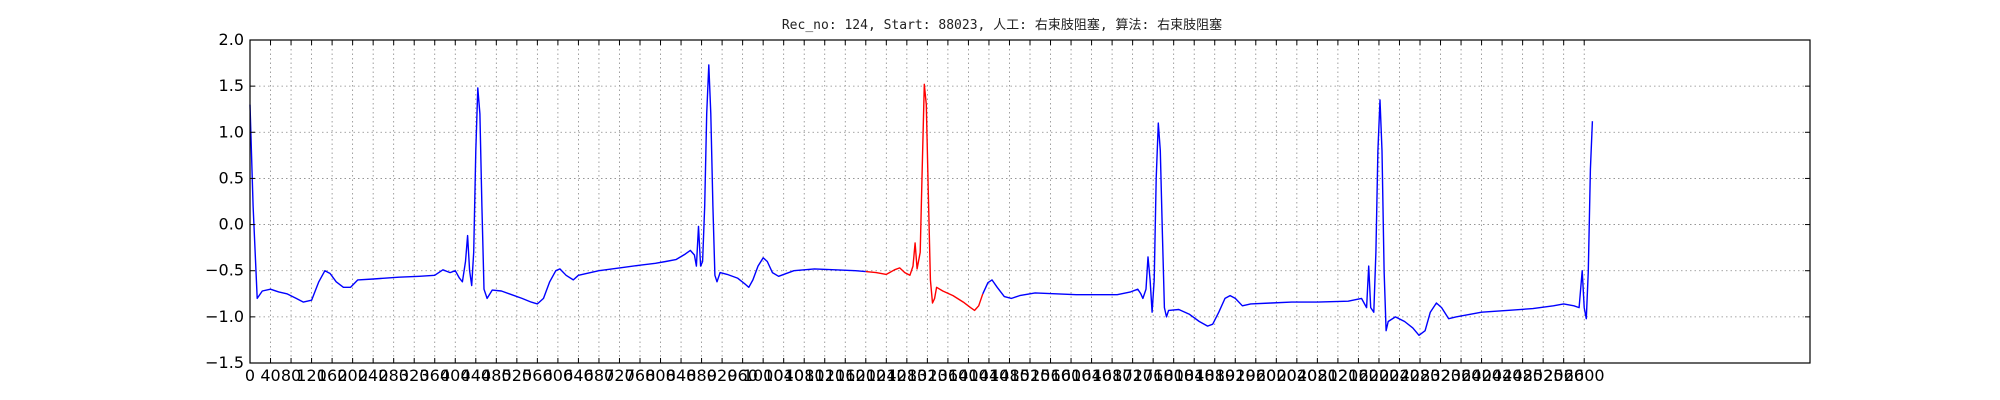  Describe the element at coordinates (231, 224) in the screenshot. I see `y-tick-label: 0.0` at that location.